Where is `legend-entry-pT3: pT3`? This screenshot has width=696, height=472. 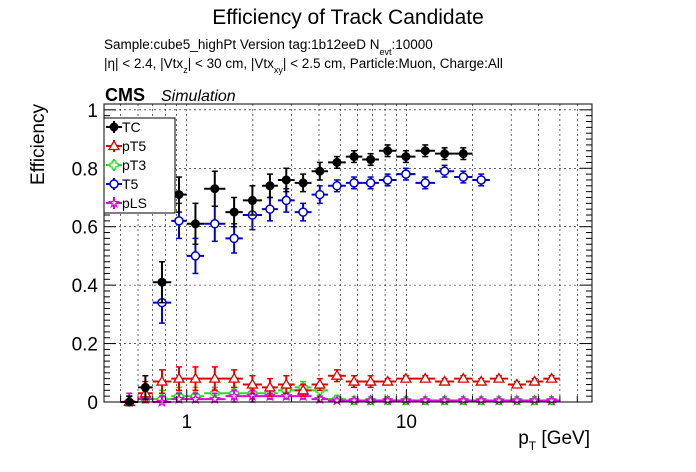
legend-entry-pT3: pT3 is located at coordinates (126, 165).